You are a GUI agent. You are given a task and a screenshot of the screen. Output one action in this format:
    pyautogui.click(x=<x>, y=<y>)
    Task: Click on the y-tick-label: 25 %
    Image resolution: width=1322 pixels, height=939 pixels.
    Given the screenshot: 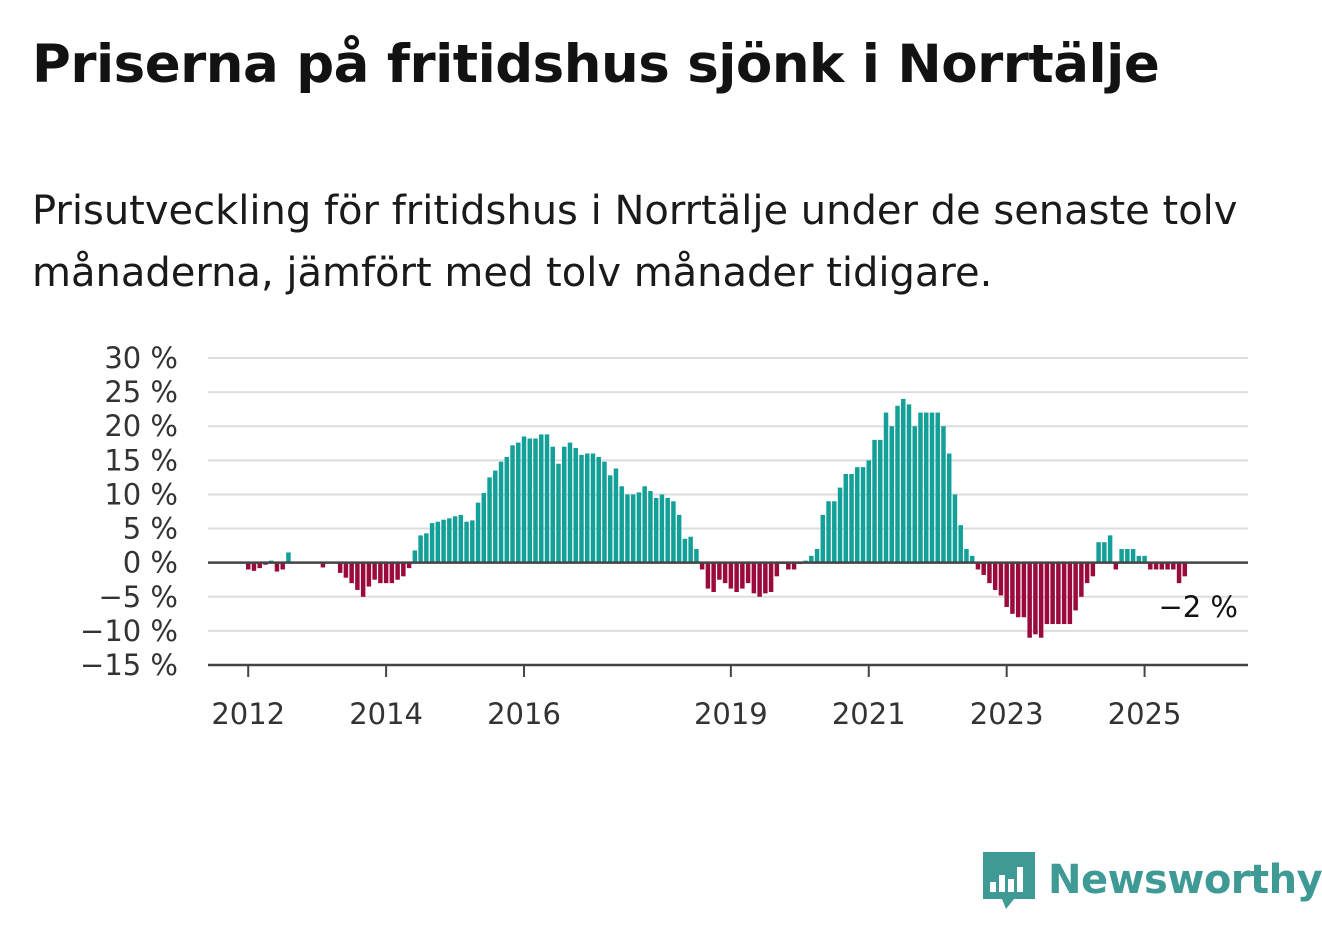 What is the action you would take?
    pyautogui.click(x=141, y=392)
    